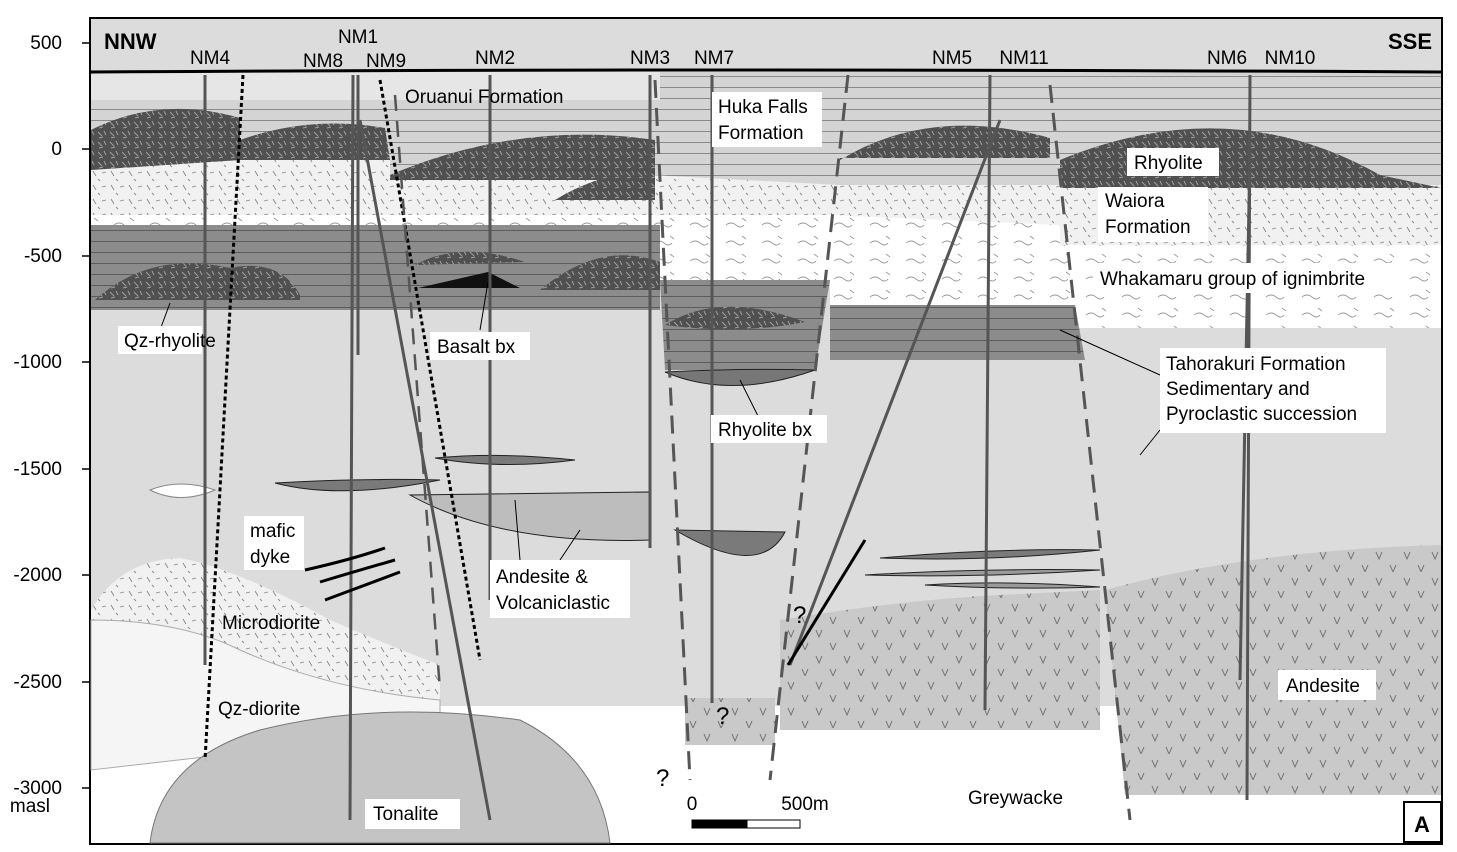 This screenshot has width=1457, height=852. What do you see at coordinates (1227, 58) in the screenshot?
I see `well-label-nm6: NM6` at bounding box center [1227, 58].